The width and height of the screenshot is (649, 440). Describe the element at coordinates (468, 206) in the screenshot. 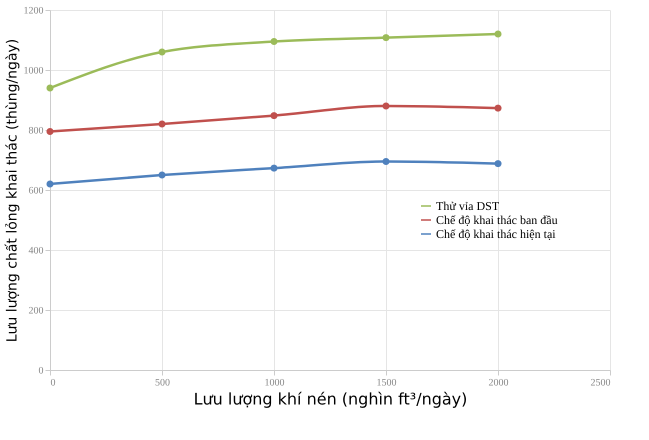

I see `legend-label: Thử vỉa DST` at that location.